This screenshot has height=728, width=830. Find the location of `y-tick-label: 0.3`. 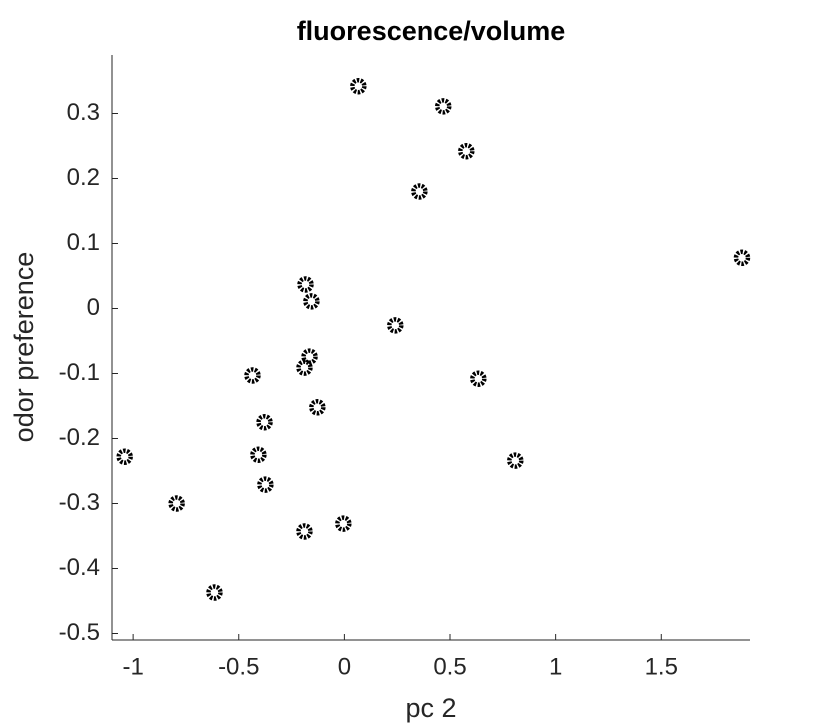

y-tick-label: 0.3 is located at coordinates (83, 112).